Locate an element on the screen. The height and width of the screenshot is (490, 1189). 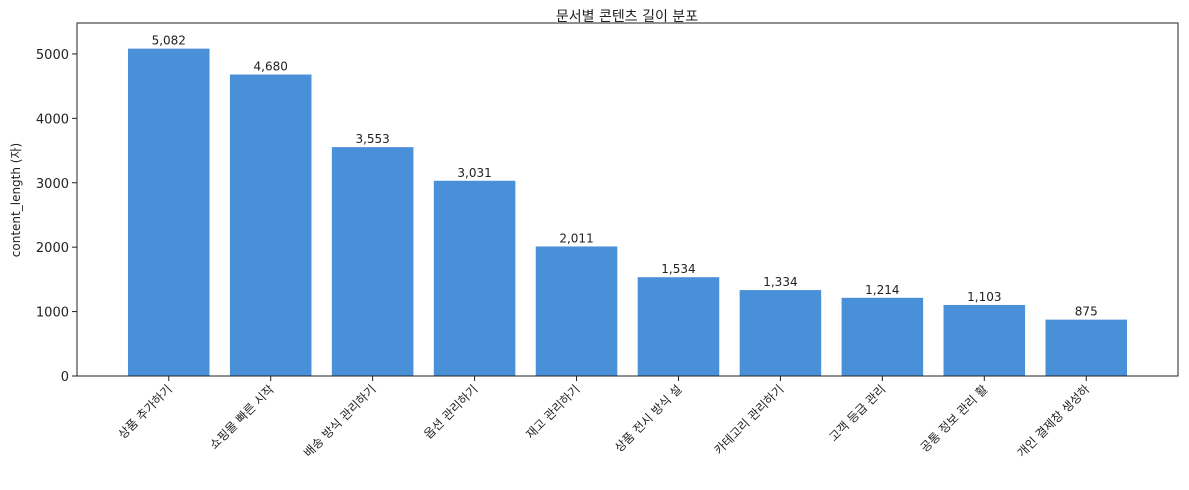
y-tick-label: 4000 is located at coordinates (52, 119).